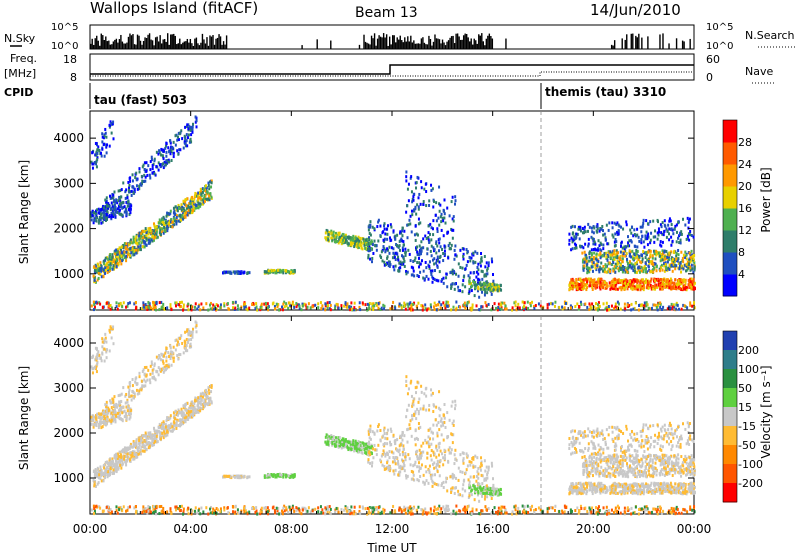 This screenshot has height=554, width=800. Describe the element at coordinates (748, 350) in the screenshot. I see `velocity-colorbar-tick: 200` at that location.